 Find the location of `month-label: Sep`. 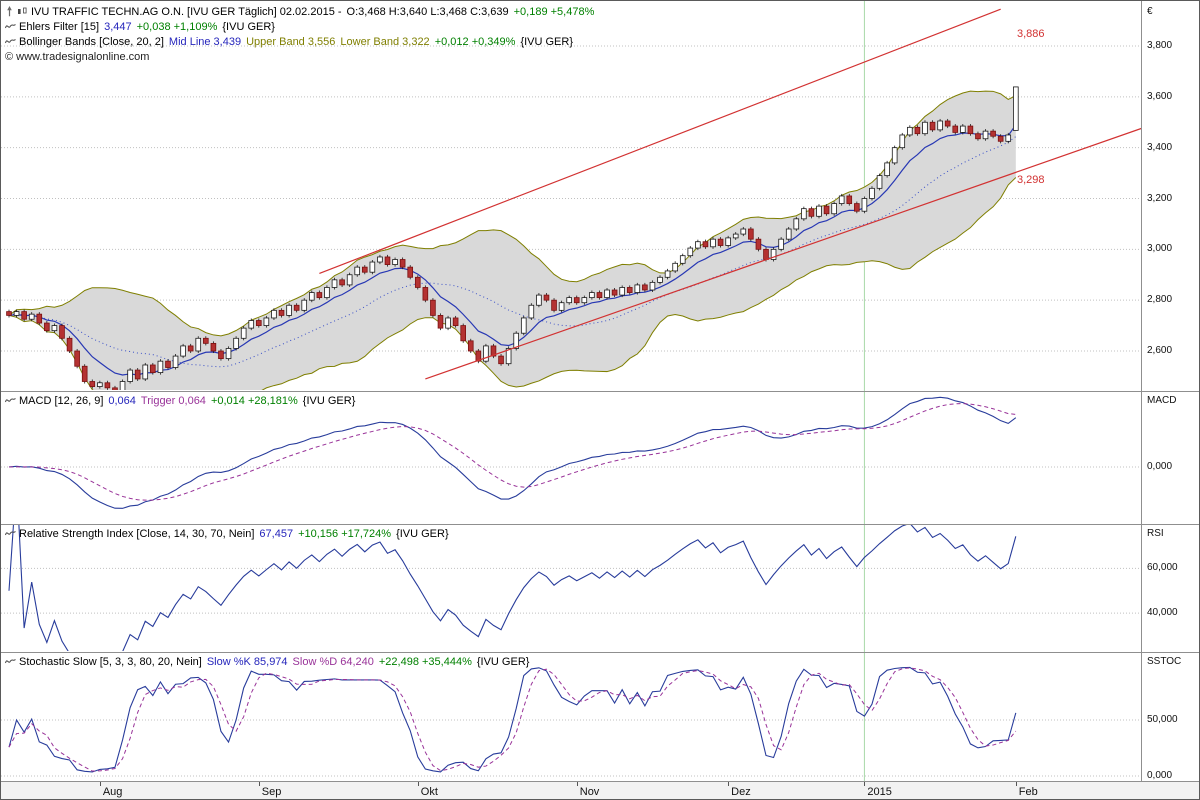

month-label: Sep is located at coordinates (271, 792).